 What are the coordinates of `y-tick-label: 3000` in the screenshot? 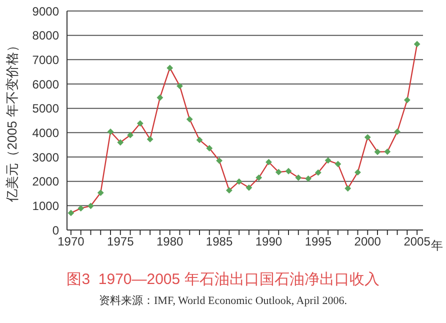 It's located at (46, 157).